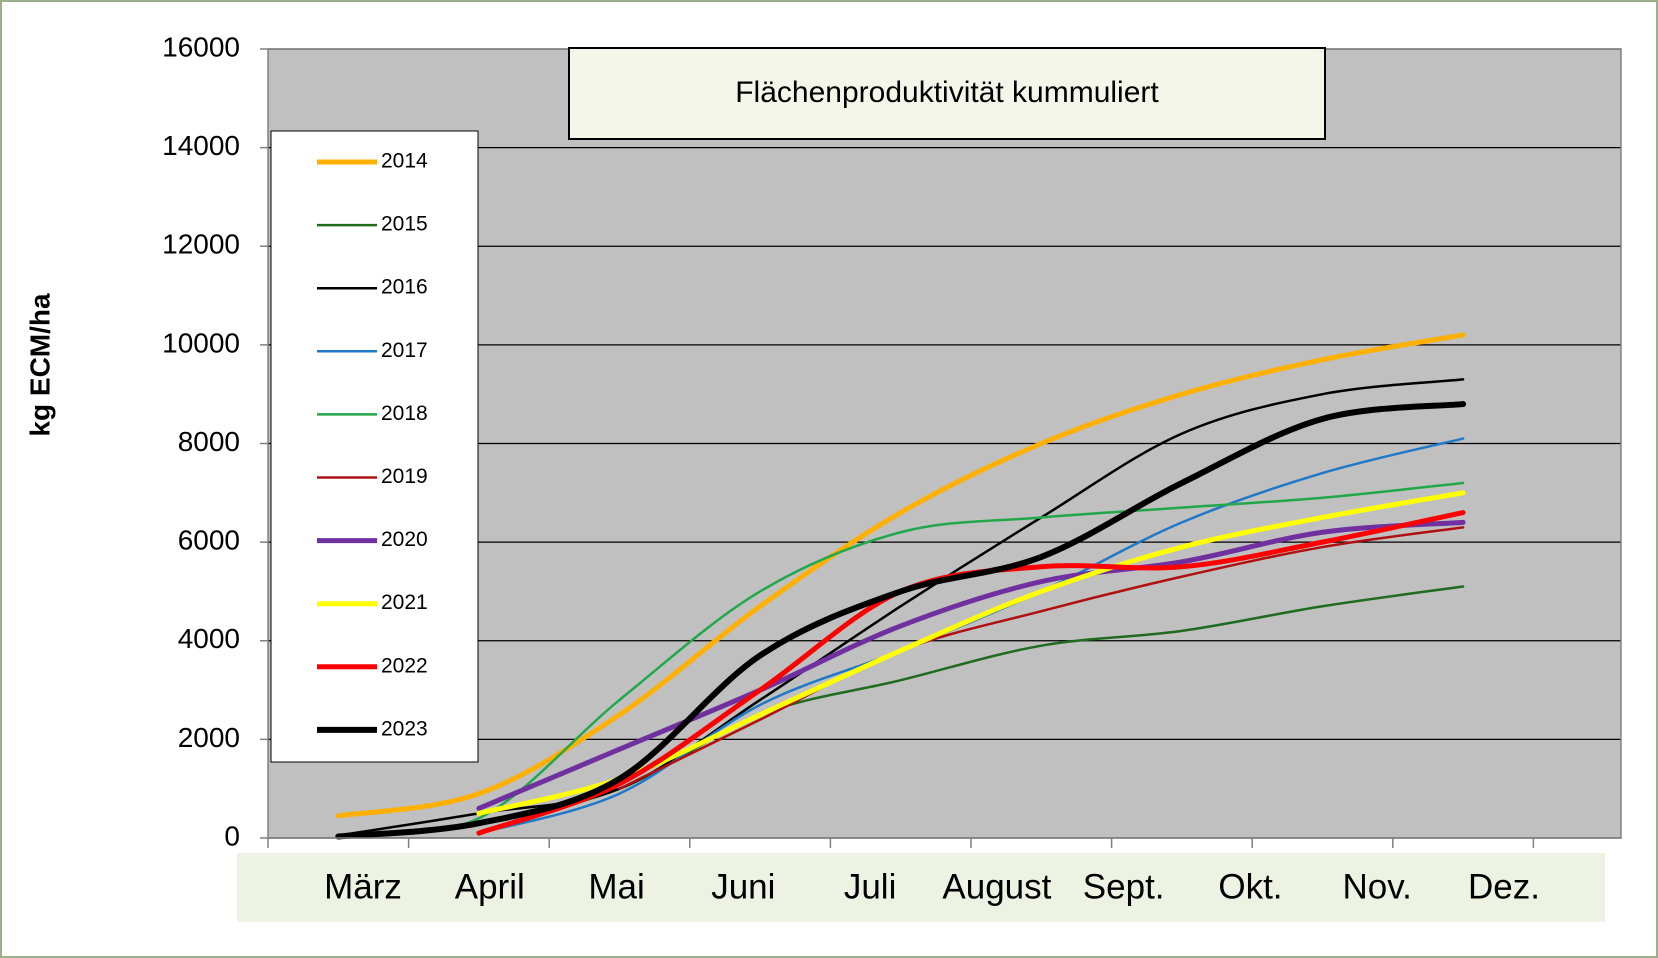 This screenshot has height=958, width=1658. Describe the element at coordinates (201, 244) in the screenshot. I see `y-tick-label: 12000` at that location.